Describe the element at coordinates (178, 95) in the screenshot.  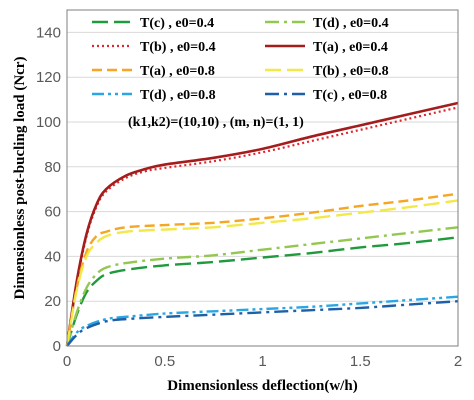
I see `legend-label: T(d) , e0=0.8` at that location.